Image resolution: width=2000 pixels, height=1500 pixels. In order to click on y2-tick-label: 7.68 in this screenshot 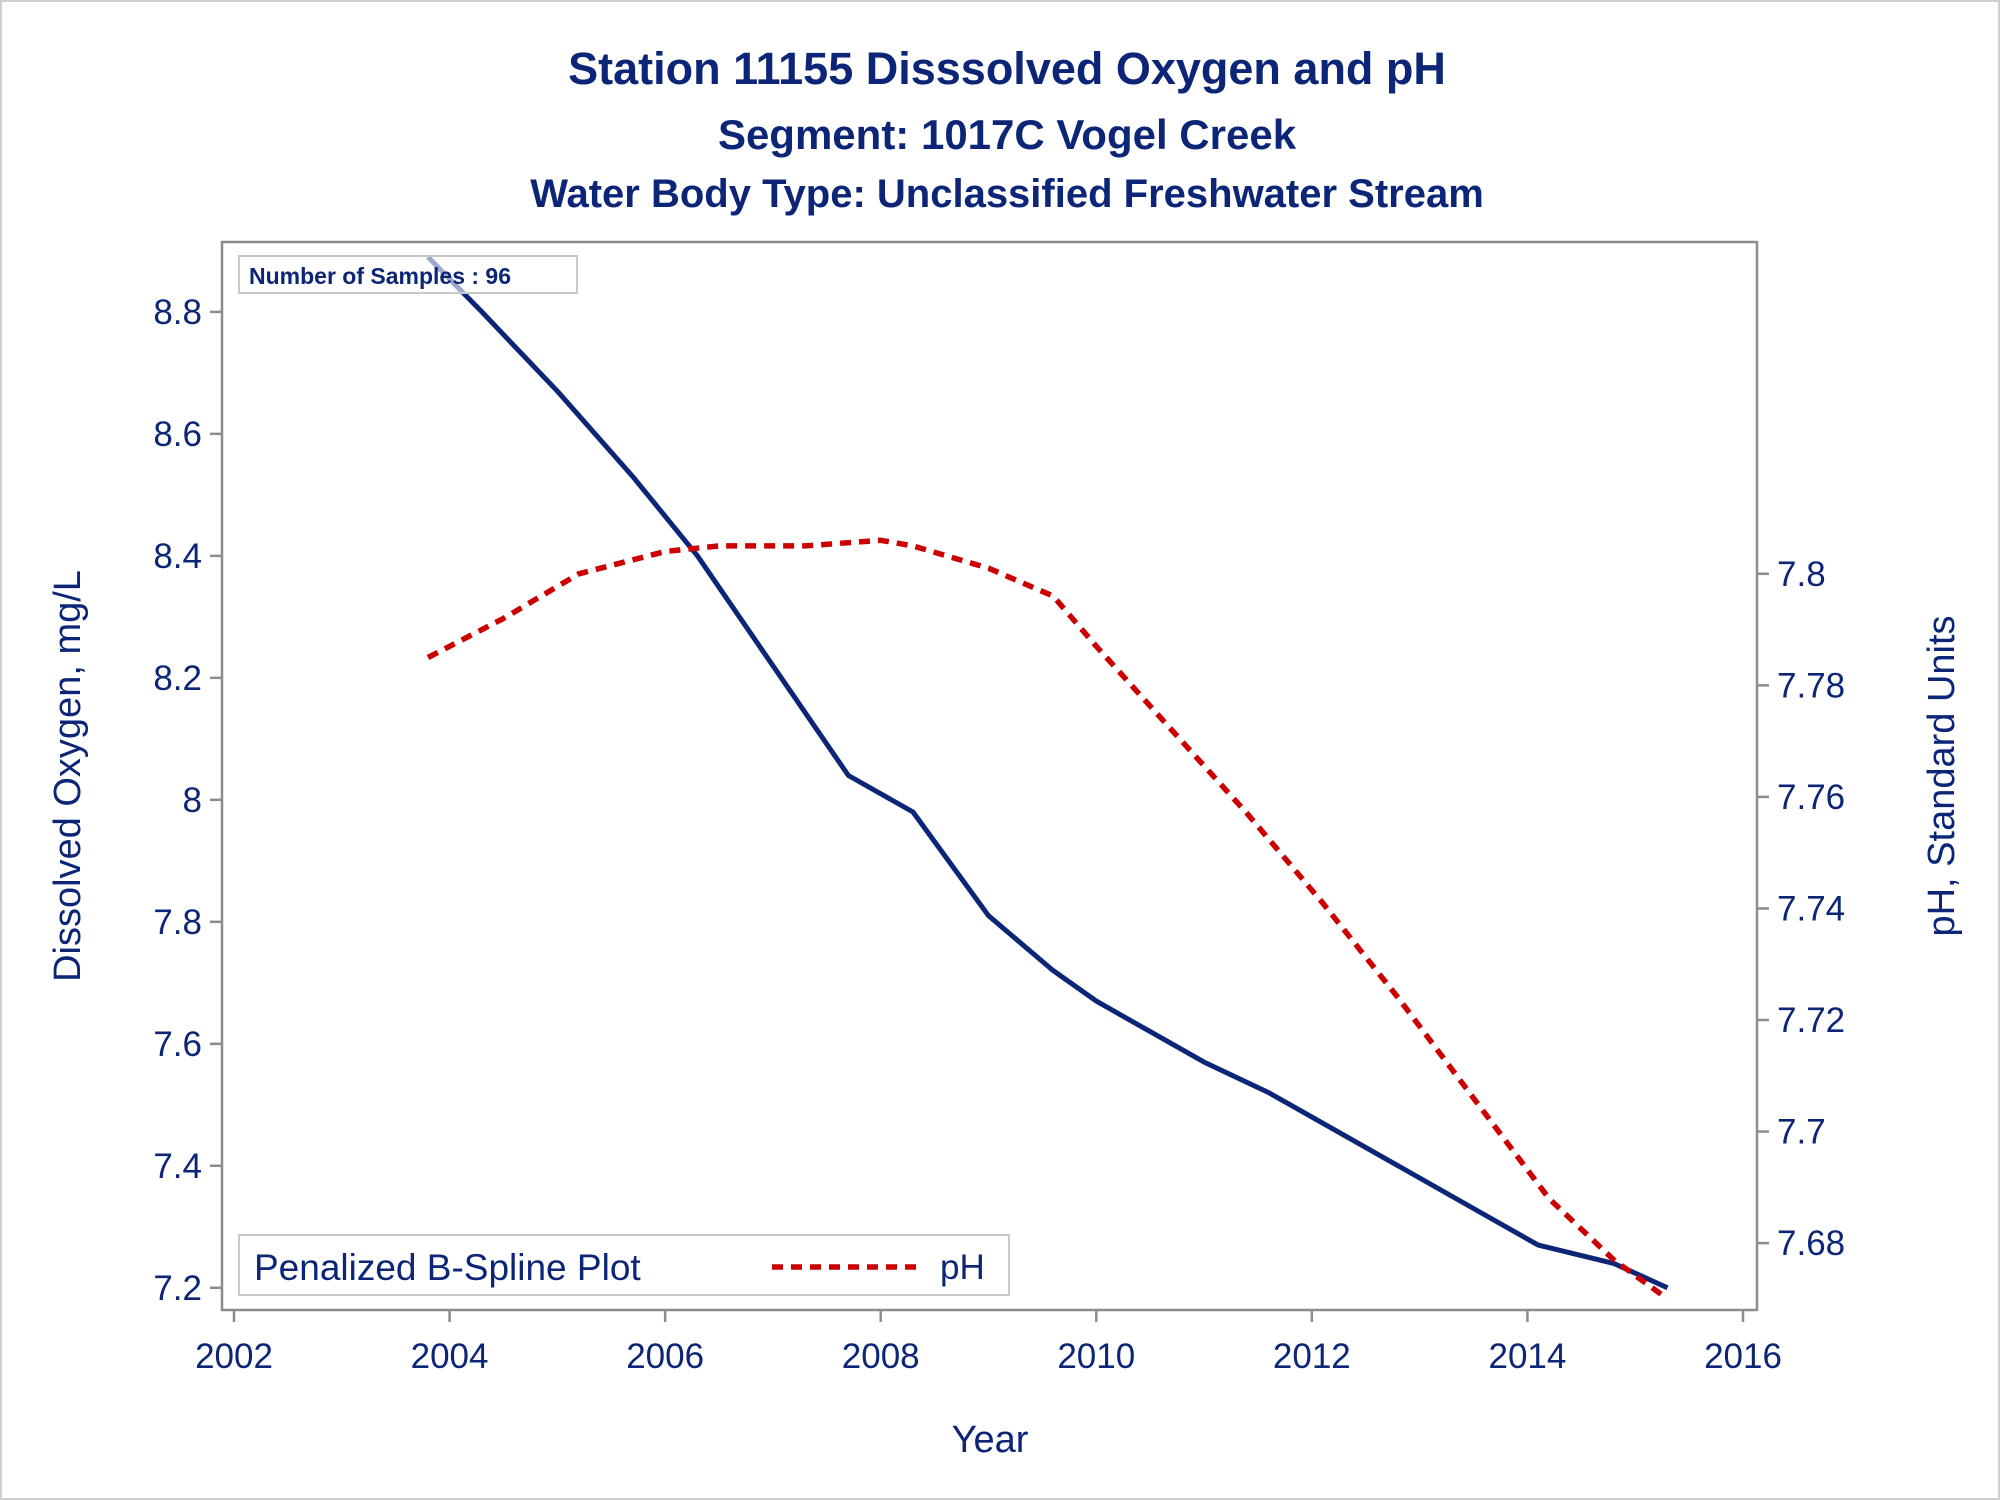, I will do `click(1811, 1243)`.